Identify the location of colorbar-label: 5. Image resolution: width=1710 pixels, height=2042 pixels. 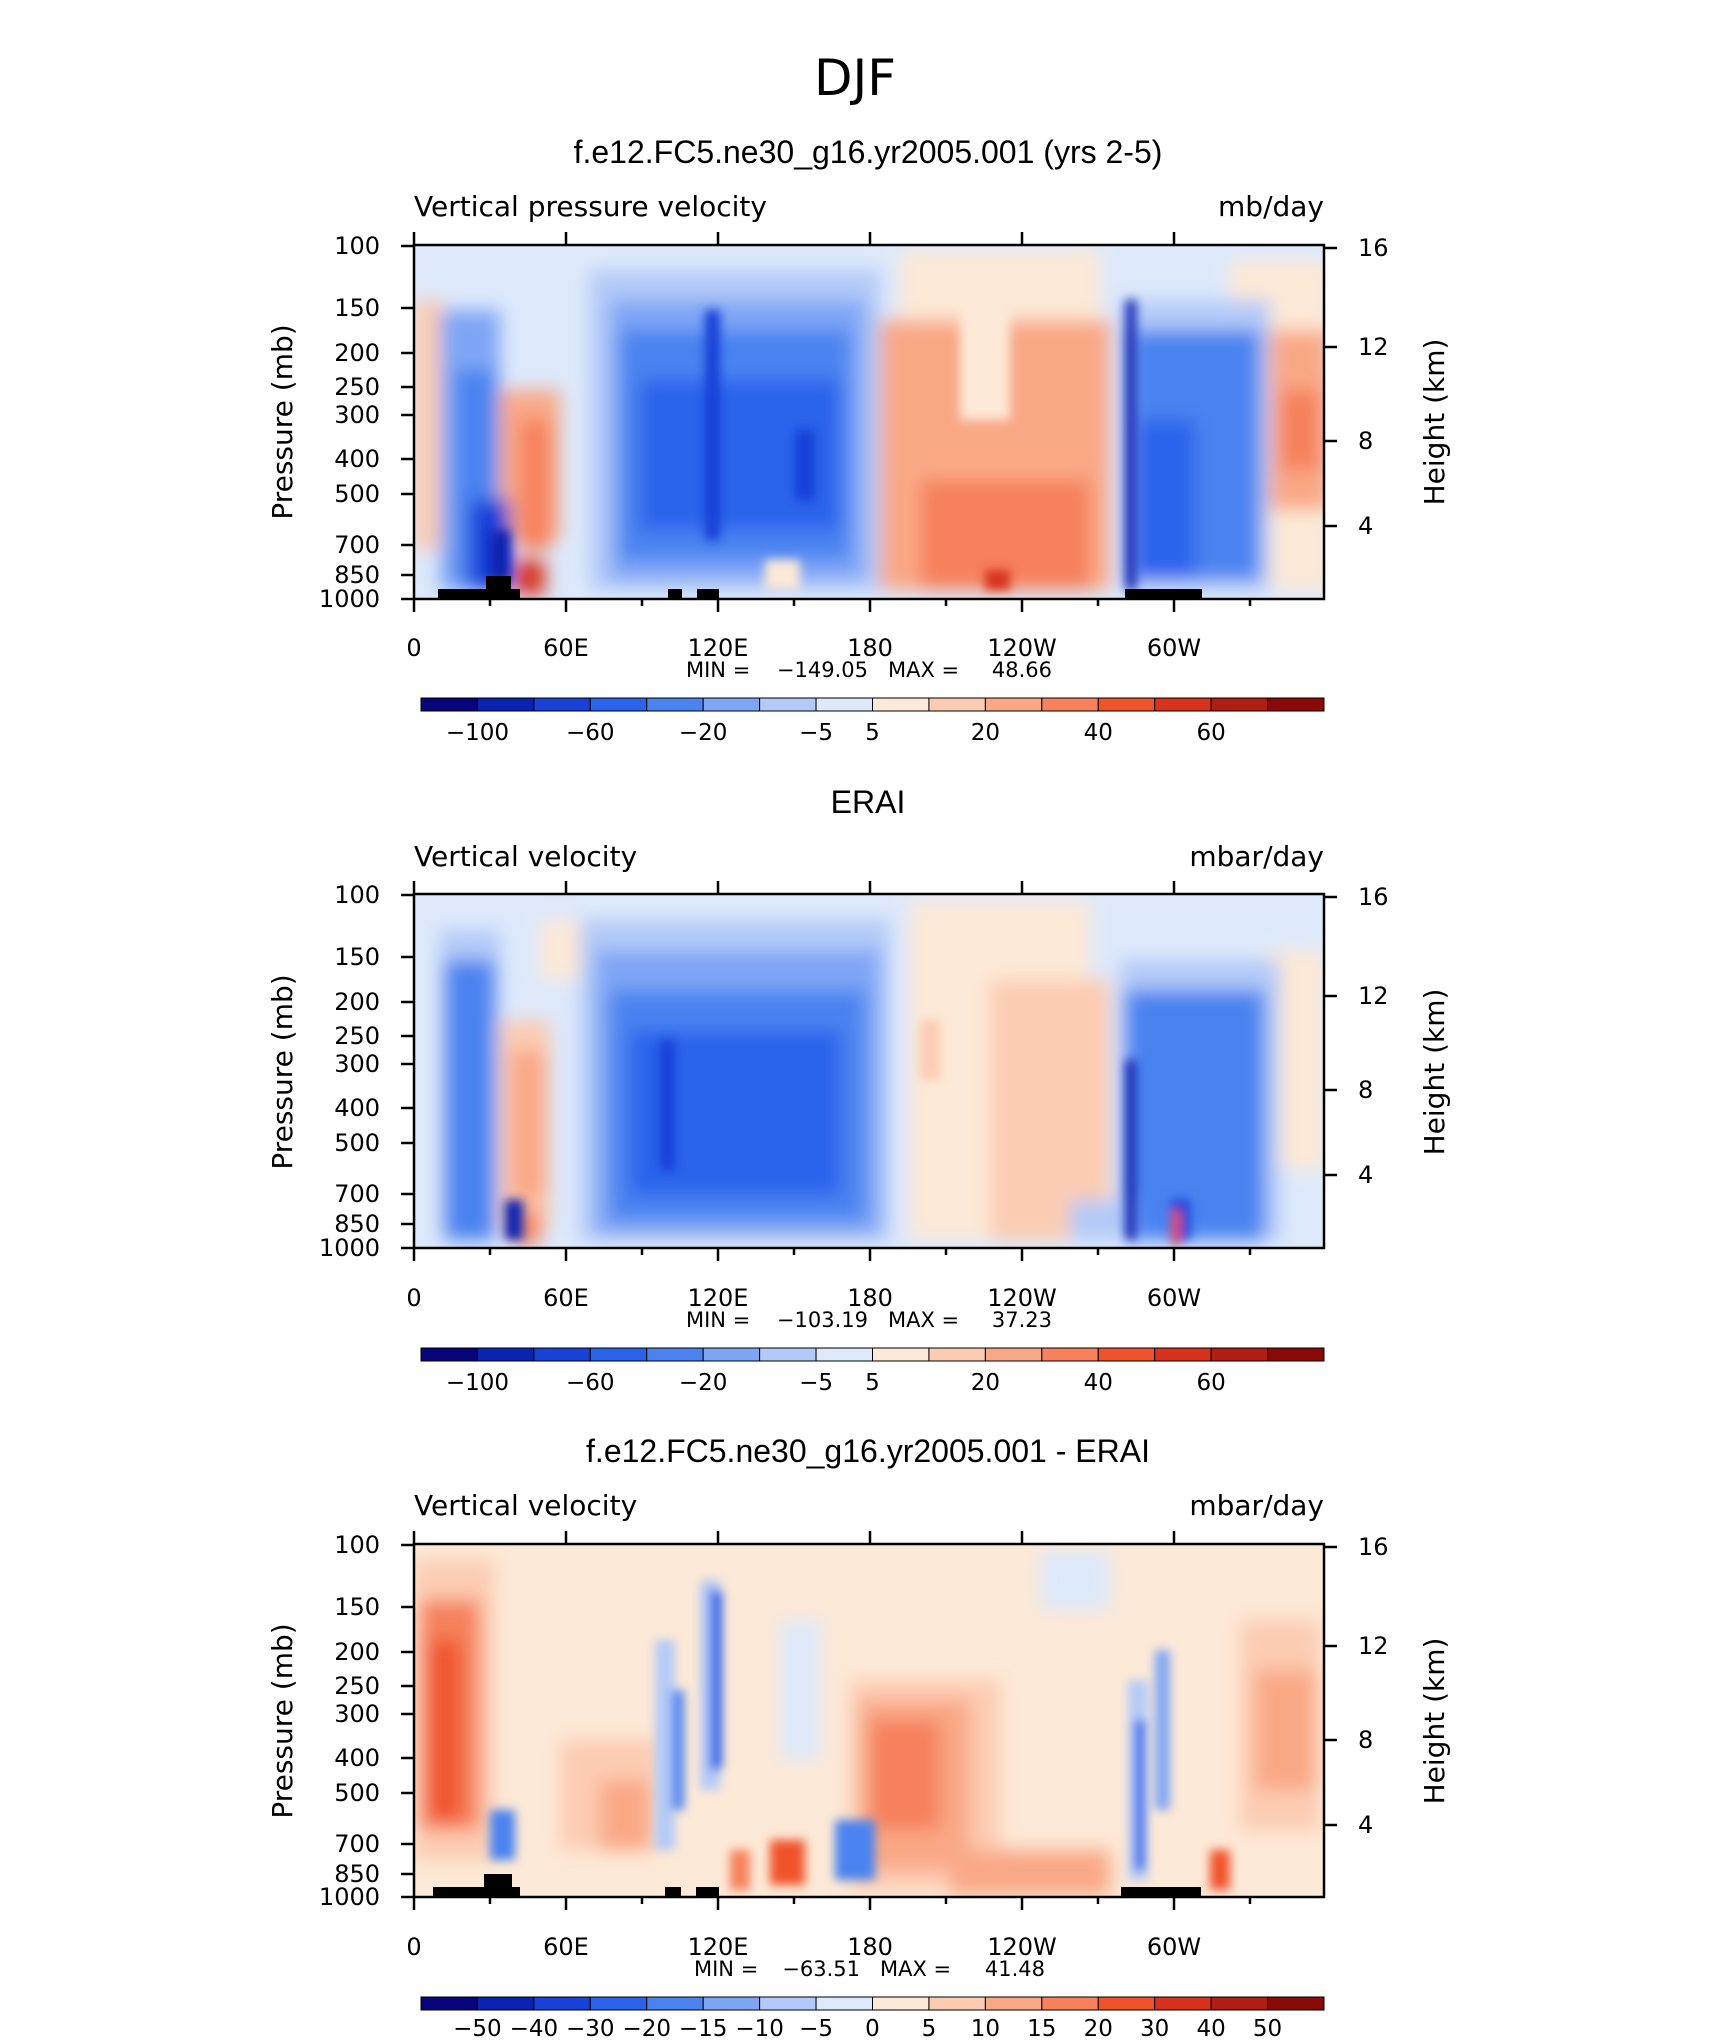
(929, 2027).